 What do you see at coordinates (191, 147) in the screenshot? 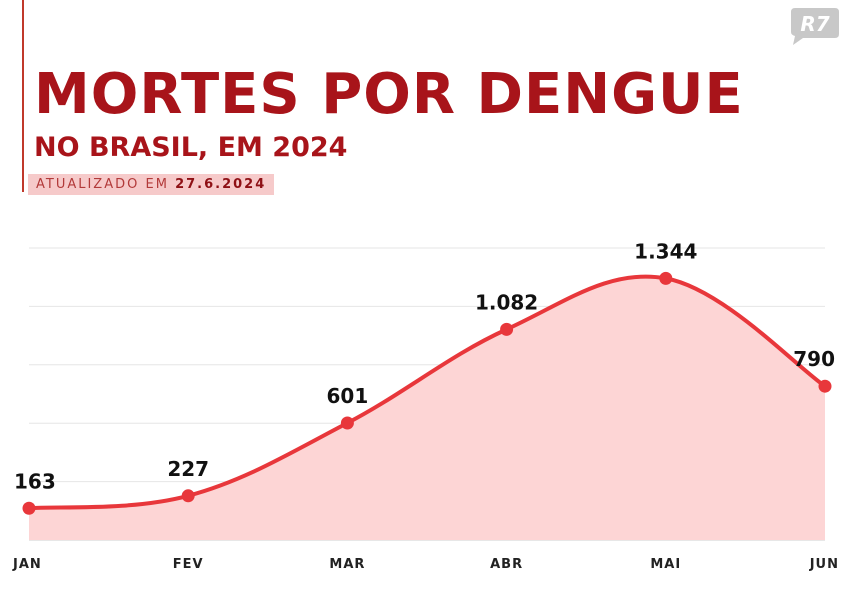
I see `chart-subtitle: NO BRASIL, EM 2024` at bounding box center [191, 147].